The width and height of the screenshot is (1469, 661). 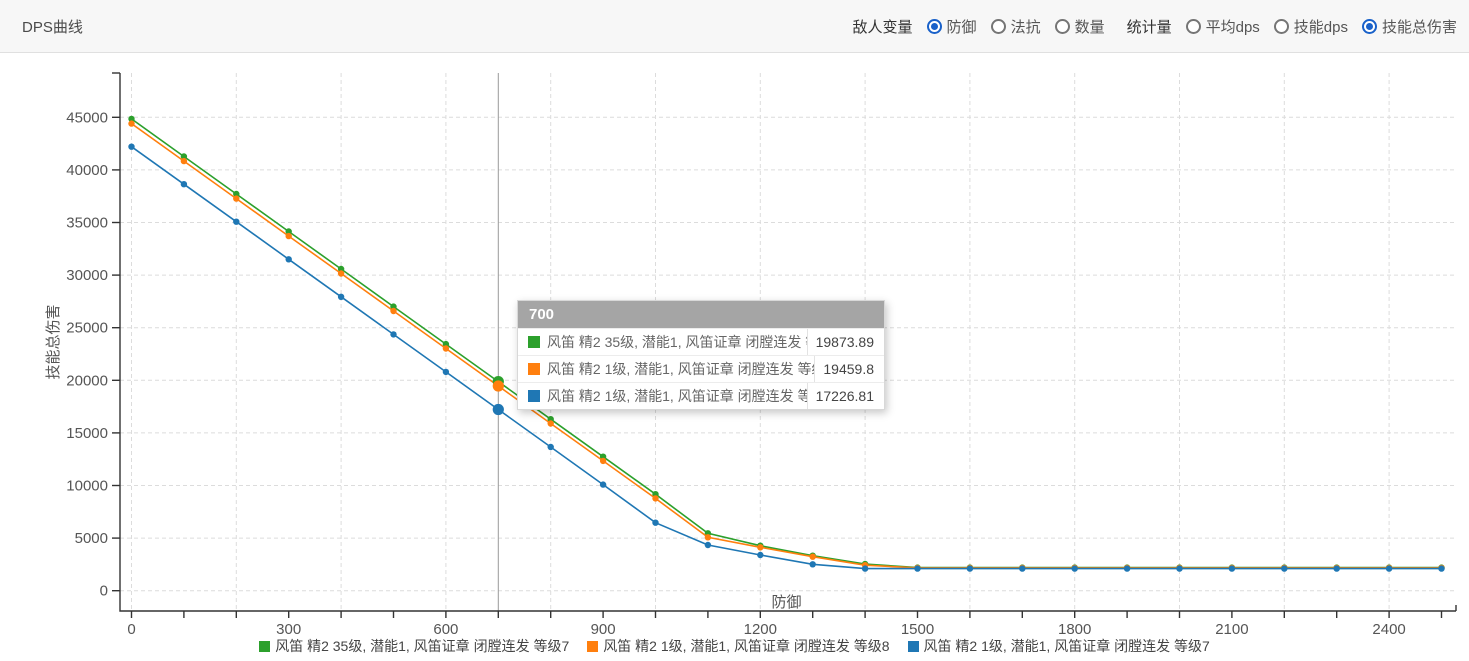 I want to click on legend-label: 风笛 精2 1级, 潜能1, 风笛证章 闭膛连发 等级8, so click(x=746, y=646).